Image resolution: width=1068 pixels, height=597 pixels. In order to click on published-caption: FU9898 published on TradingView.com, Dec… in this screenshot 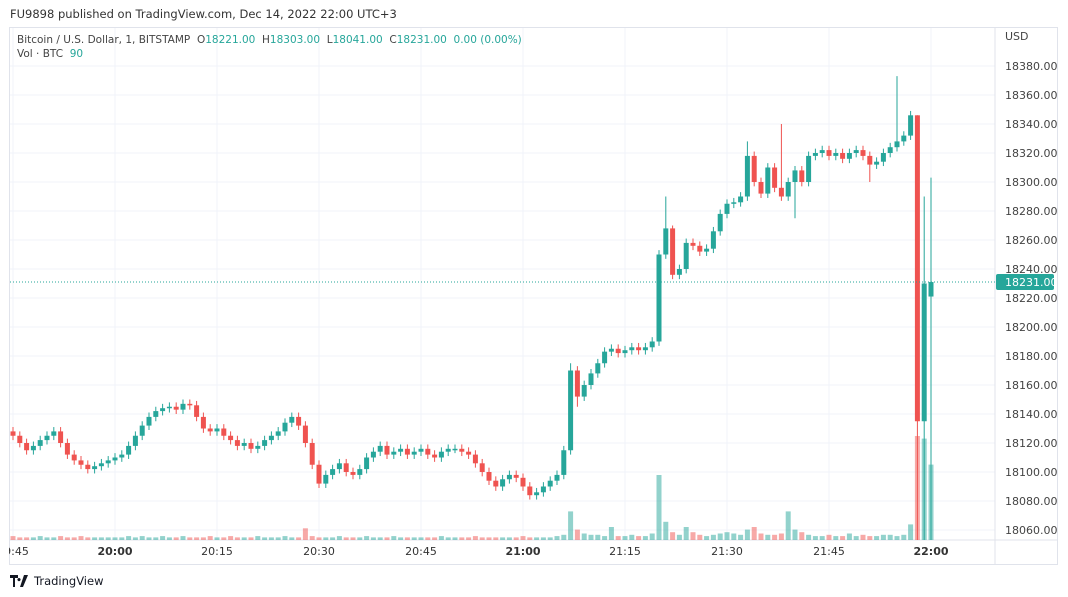, I will do `click(203, 14)`.